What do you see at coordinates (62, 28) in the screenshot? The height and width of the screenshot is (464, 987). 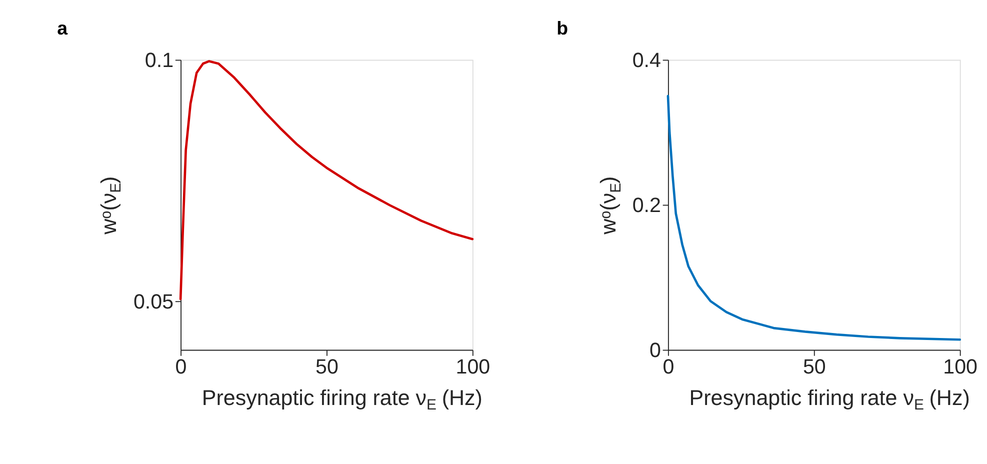 I see `chart-title: a` at bounding box center [62, 28].